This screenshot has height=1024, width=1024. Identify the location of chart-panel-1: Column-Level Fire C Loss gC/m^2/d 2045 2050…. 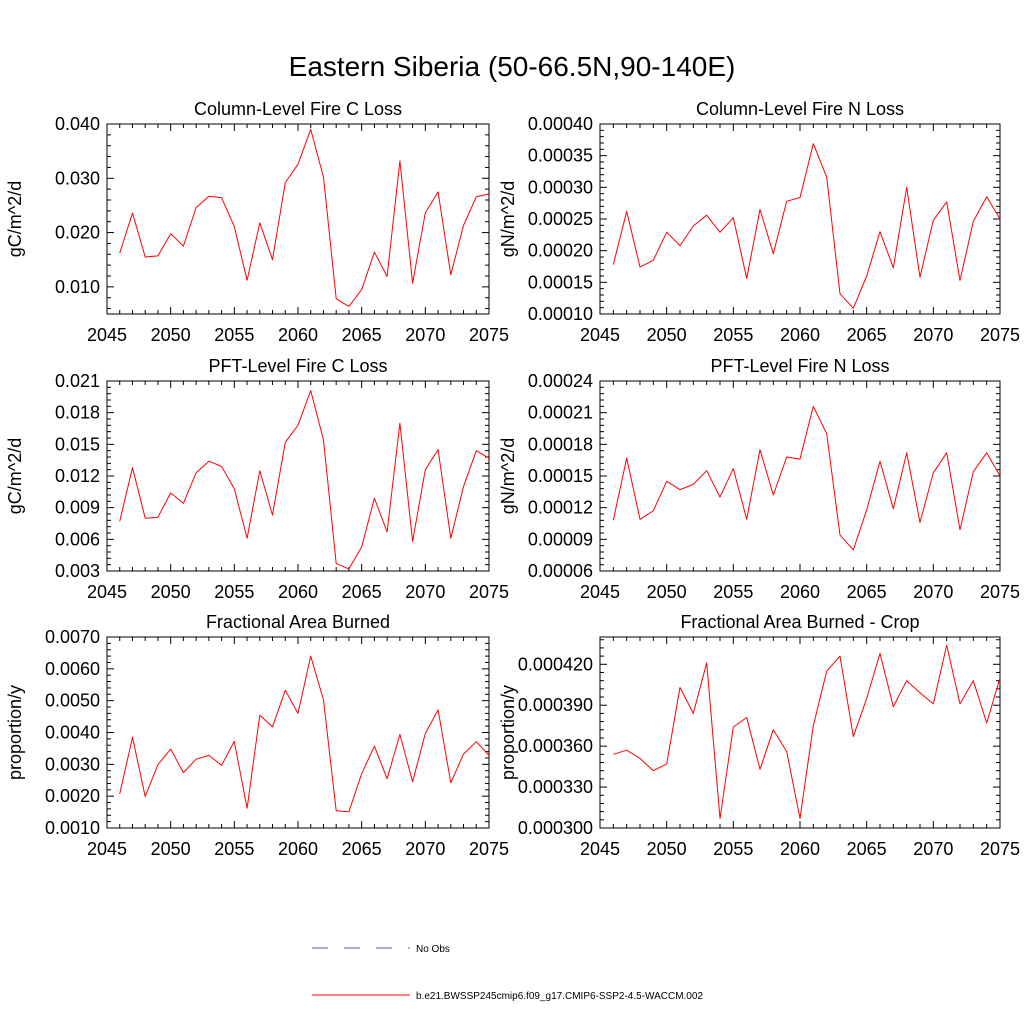
(257, 222).